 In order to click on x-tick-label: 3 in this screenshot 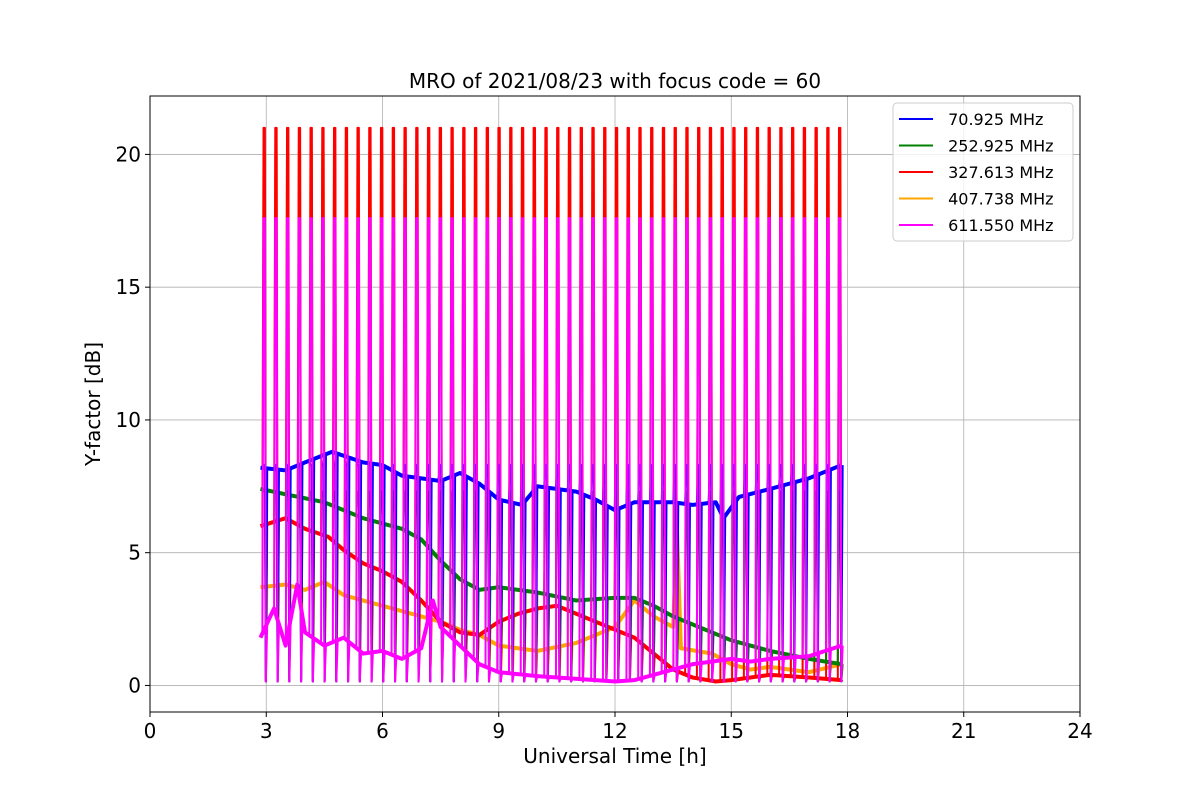, I will do `click(266, 731)`.